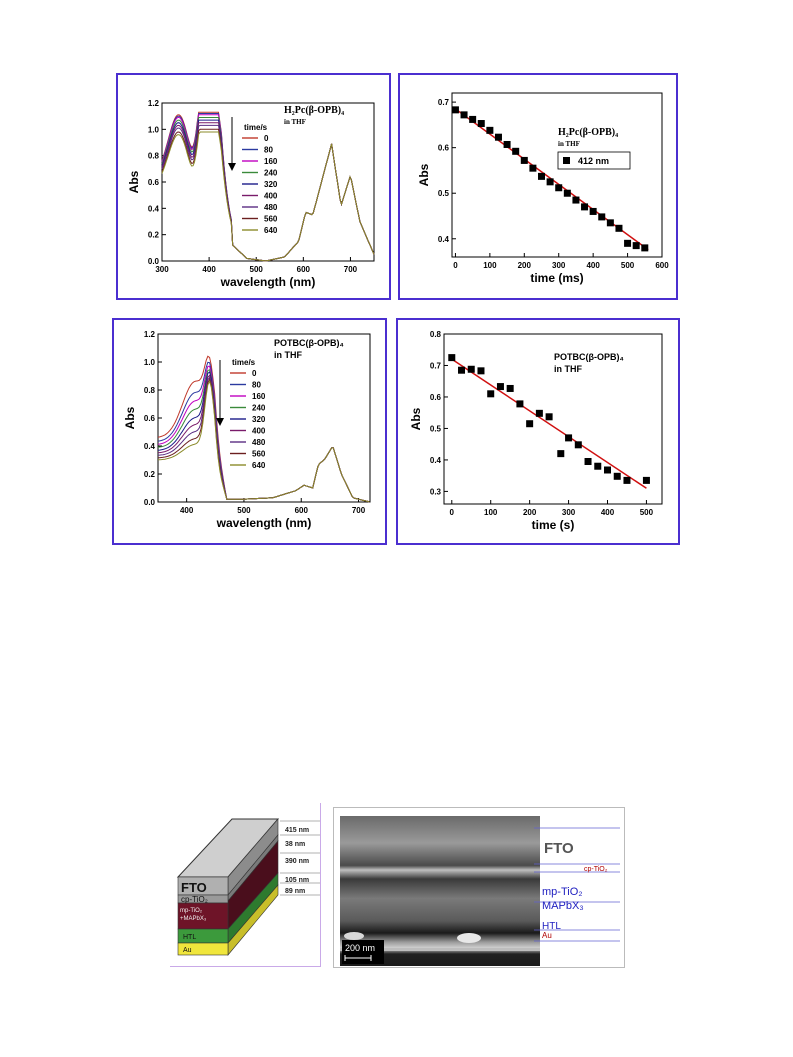 Image resolution: width=793 pixels, height=1057 pixels. I want to click on b-xtick-label-4: 400, so click(593, 265).